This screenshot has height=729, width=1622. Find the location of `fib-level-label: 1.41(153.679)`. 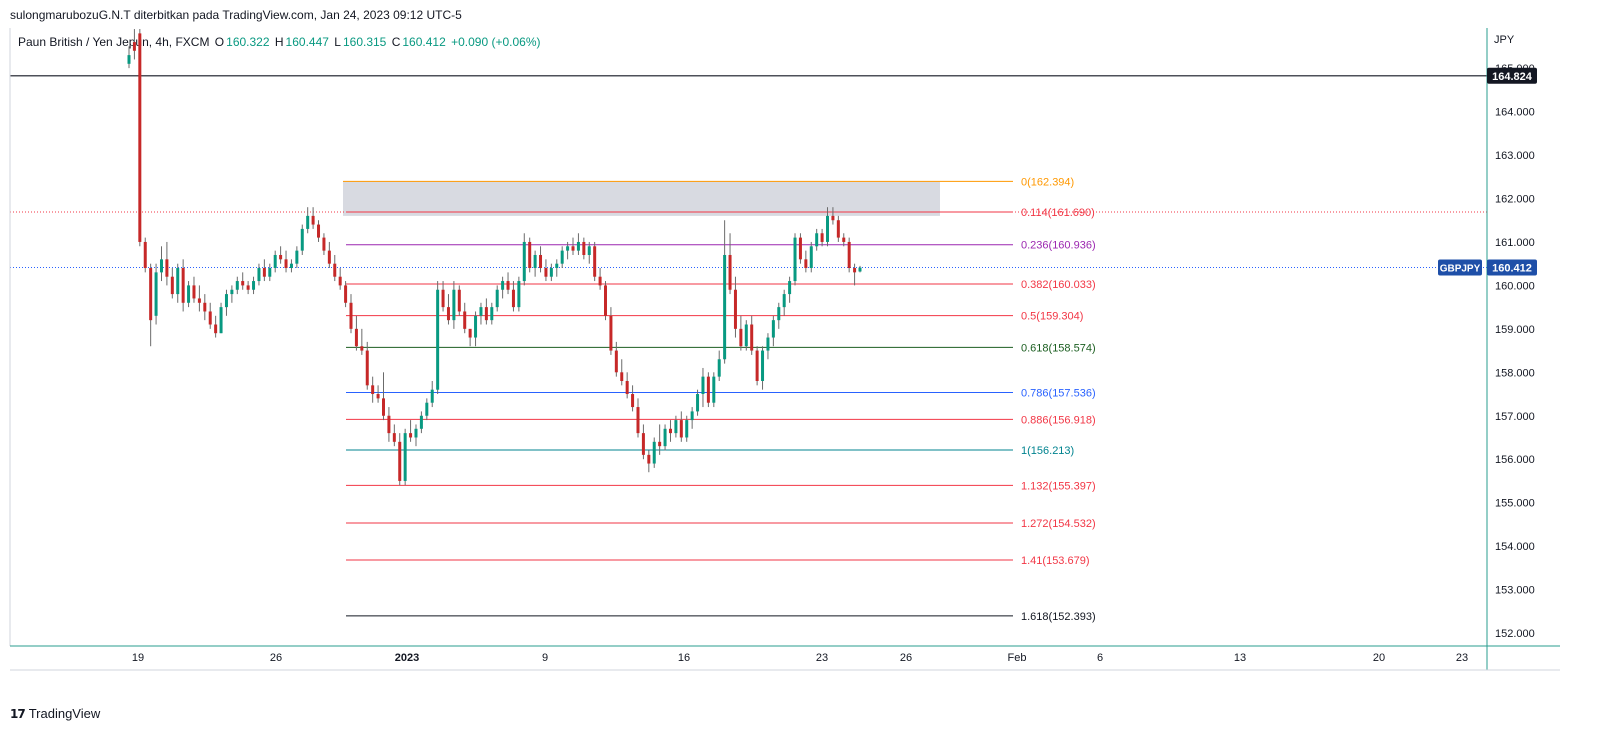

fib-level-label: 1.41(153.679) is located at coordinates (1055, 561).